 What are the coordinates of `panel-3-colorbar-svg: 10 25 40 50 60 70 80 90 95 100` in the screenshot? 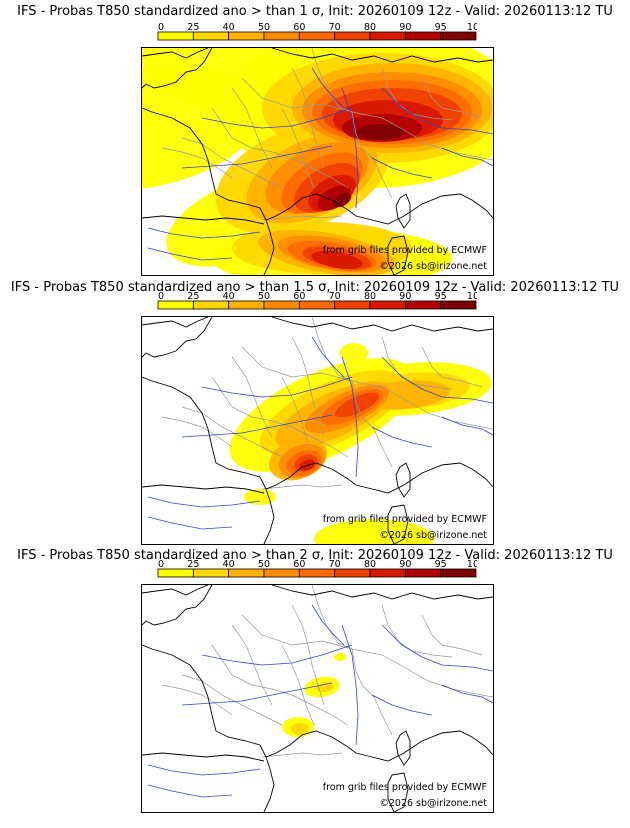 It's located at (317, 568).